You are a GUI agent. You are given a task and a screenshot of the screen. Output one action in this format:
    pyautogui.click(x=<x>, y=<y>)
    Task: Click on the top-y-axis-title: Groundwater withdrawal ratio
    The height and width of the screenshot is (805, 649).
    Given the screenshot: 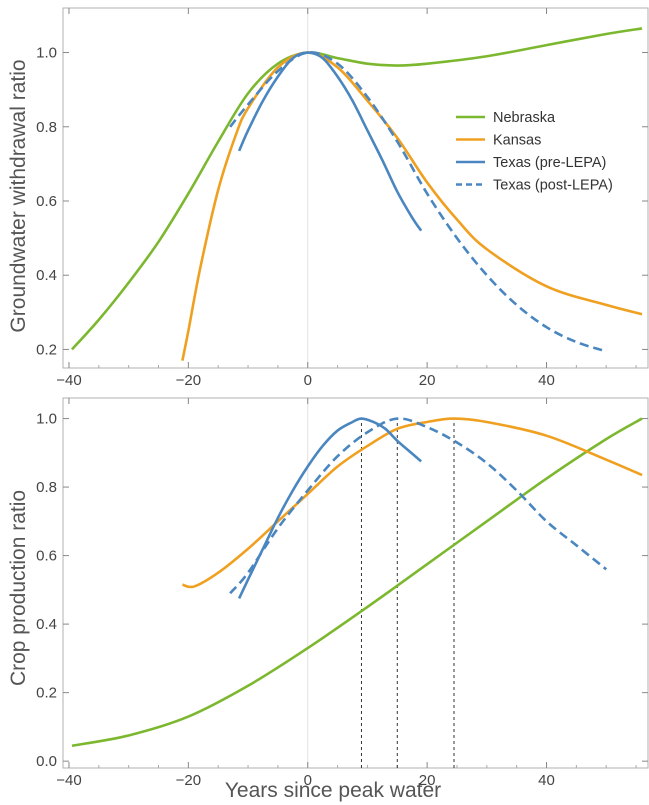 What is the action you would take?
    pyautogui.click(x=18, y=195)
    